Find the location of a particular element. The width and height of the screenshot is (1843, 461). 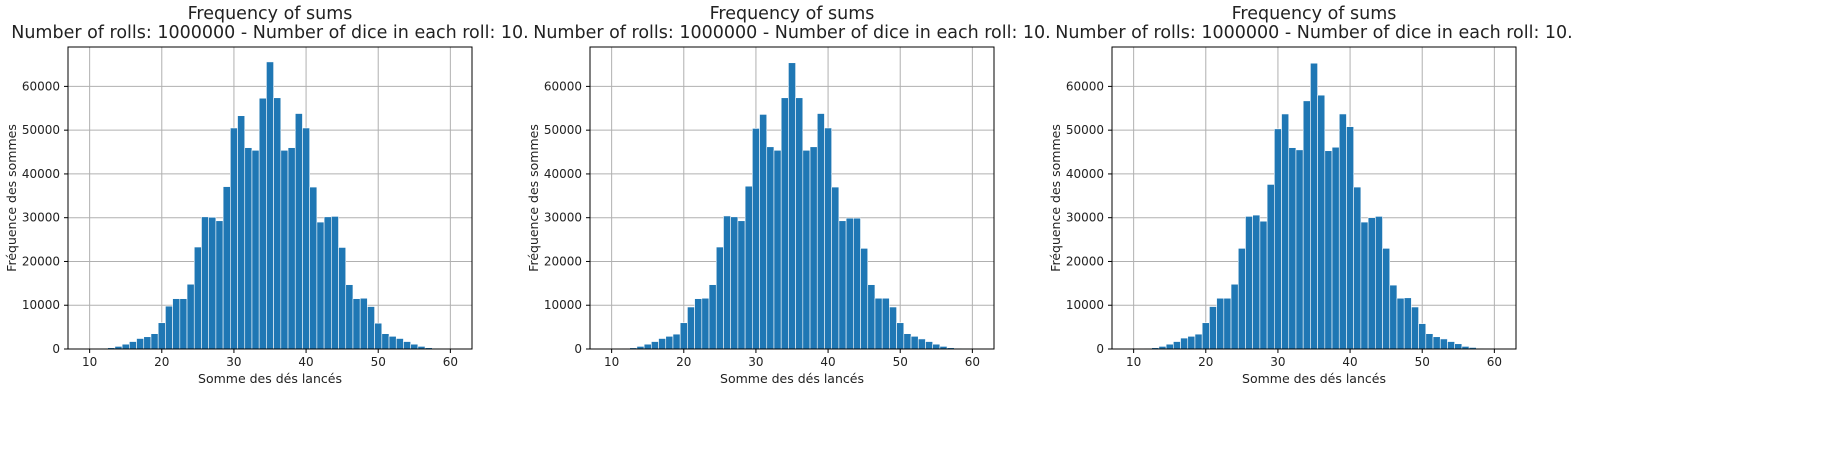

y-tick-label: 60000 is located at coordinates (563, 86).